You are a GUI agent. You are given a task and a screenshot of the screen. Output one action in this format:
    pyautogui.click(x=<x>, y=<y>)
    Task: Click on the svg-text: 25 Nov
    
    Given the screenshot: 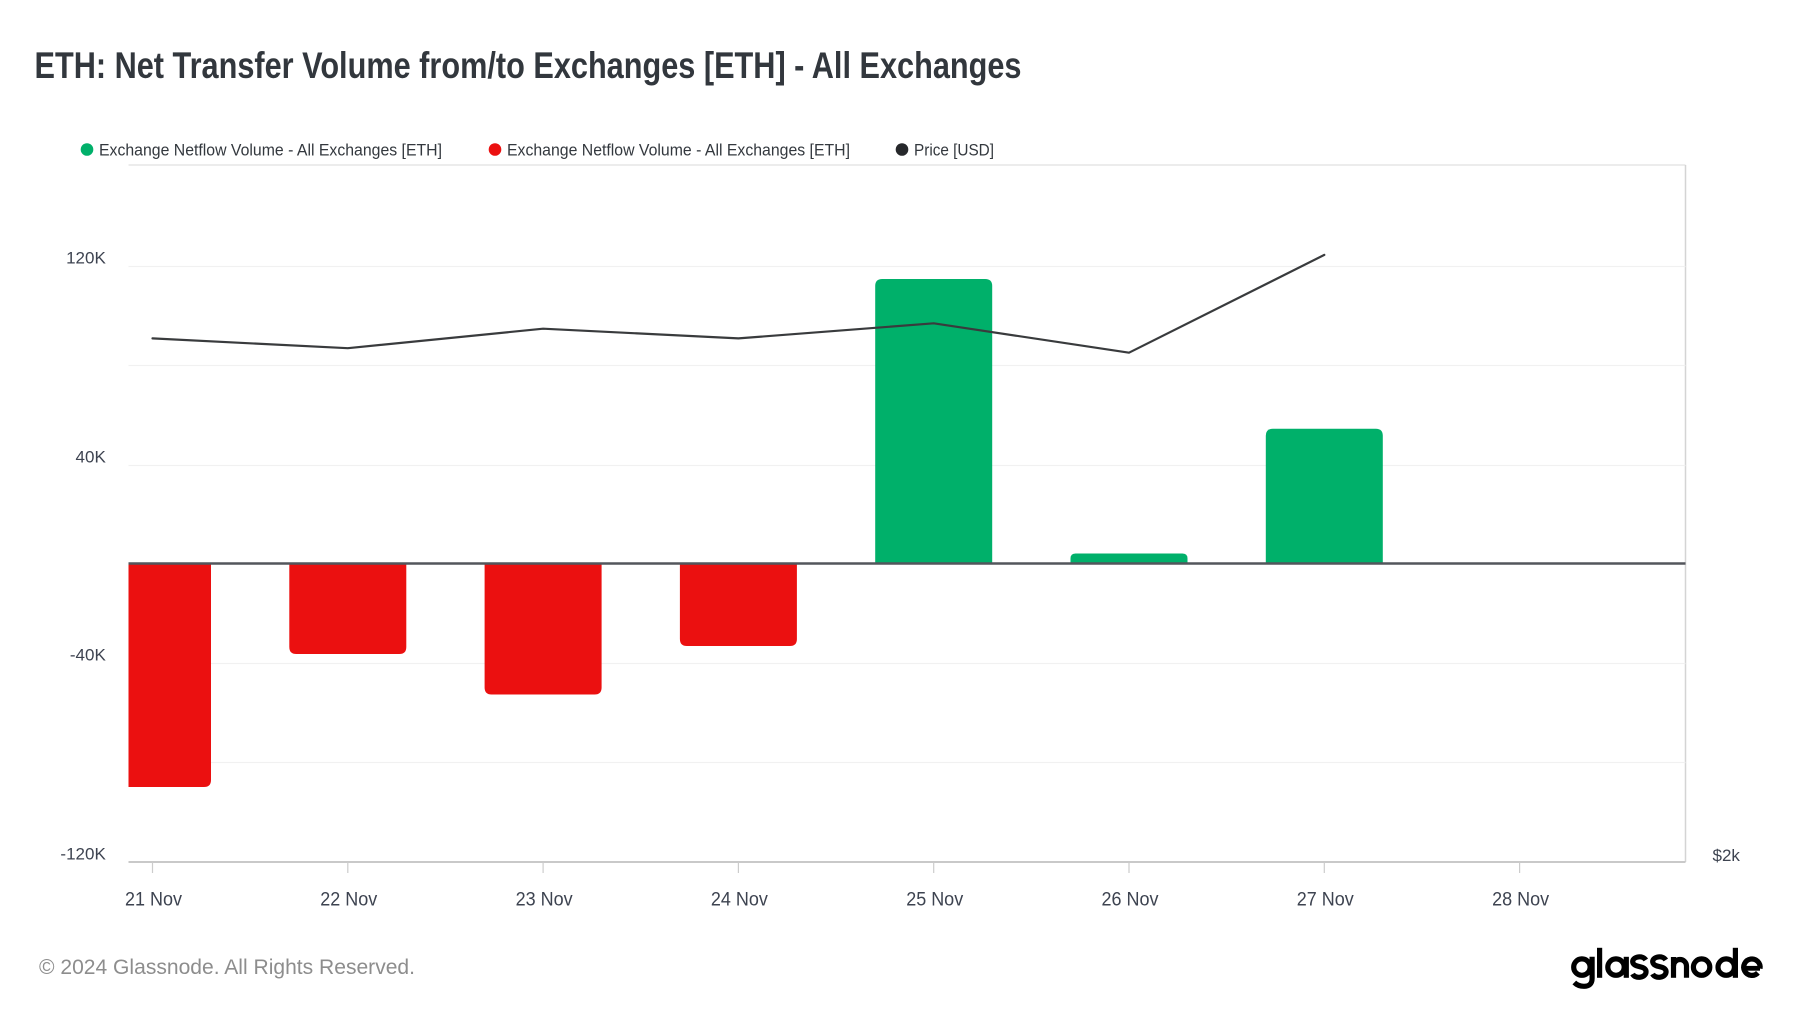 What is the action you would take?
    pyautogui.click(x=934, y=900)
    